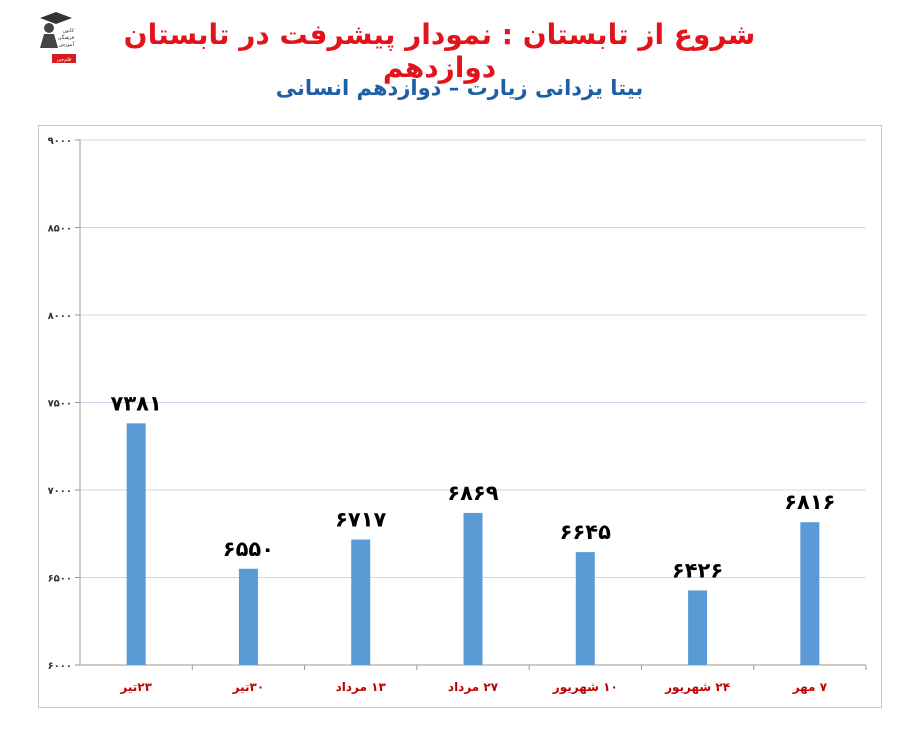 The width and height of the screenshot is (919, 735). Describe the element at coordinates (60, 404) in the screenshot. I see `y-tick-label: ۷۵۰۰` at that location.